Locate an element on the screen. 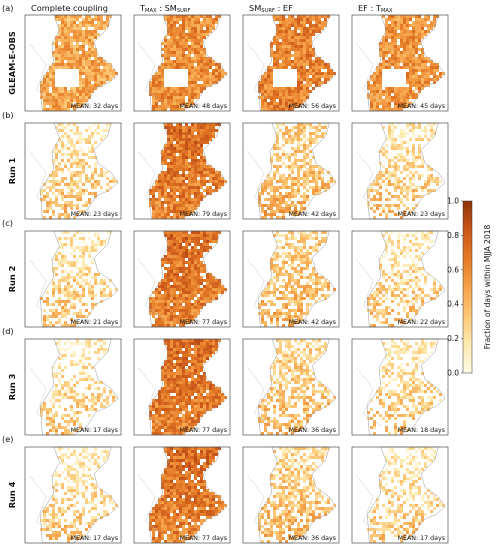 The height and width of the screenshot is (547, 500). coastline is located at coordinates (297, 171).